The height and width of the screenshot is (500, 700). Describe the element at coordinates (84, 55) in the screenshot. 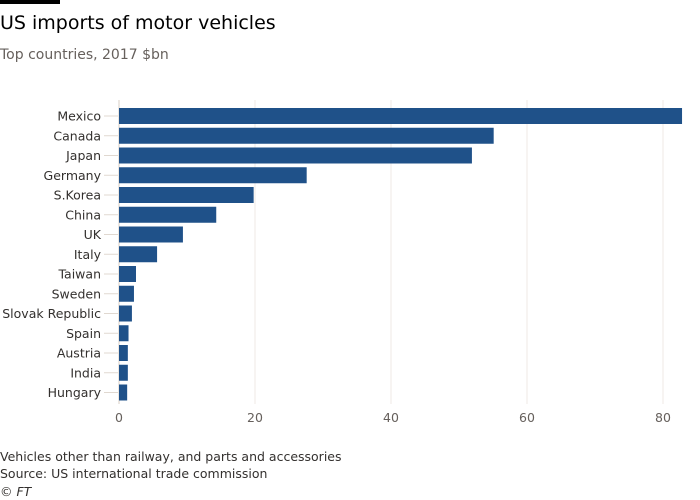

I see `chart-subtitle: Top countries, 2017 $bn` at that location.